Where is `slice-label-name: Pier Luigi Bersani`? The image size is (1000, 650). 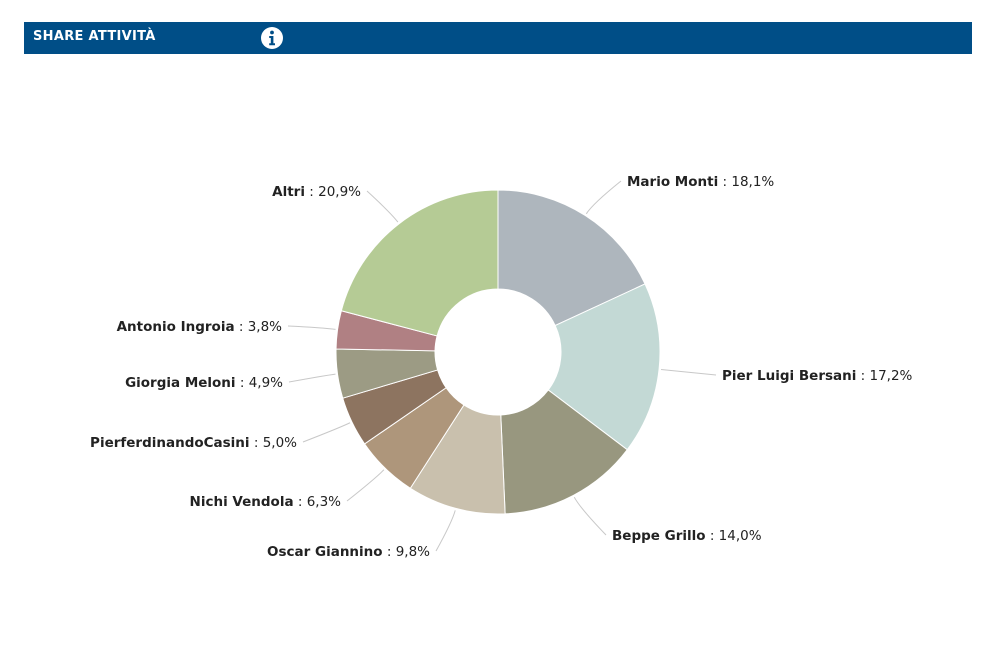
slice-label-name: Pier Luigi Bersani is located at coordinates (789, 376).